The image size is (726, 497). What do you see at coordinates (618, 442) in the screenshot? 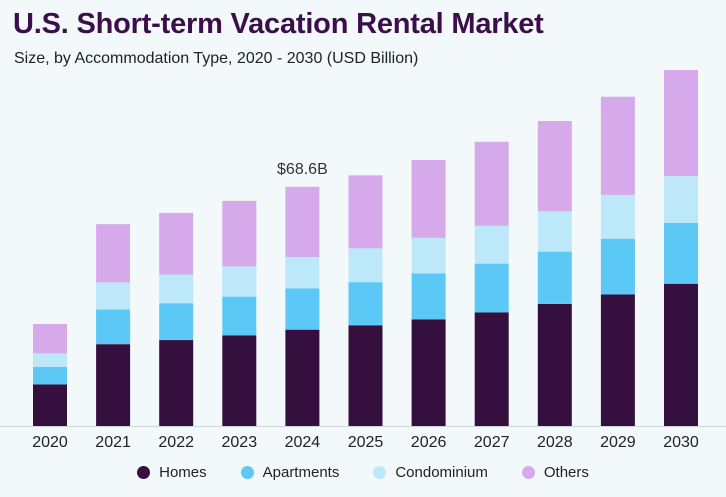
I see `x-tick-label-2029: 2029` at bounding box center [618, 442].